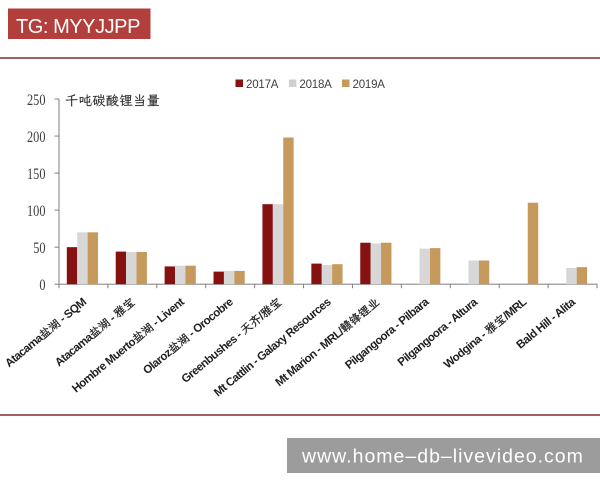  Describe the element at coordinates (36, 138) in the screenshot. I see `svg-text: 200` at that location.